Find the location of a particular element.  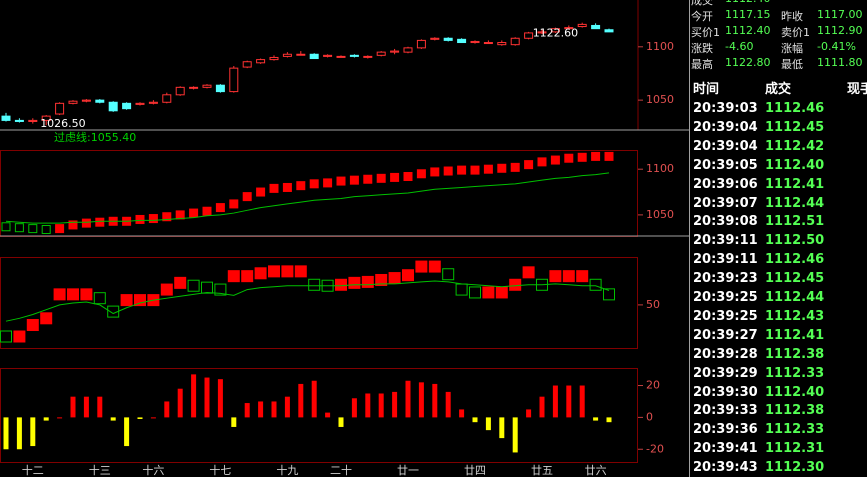

trade-time: 20:39:28 is located at coordinates (725, 354).